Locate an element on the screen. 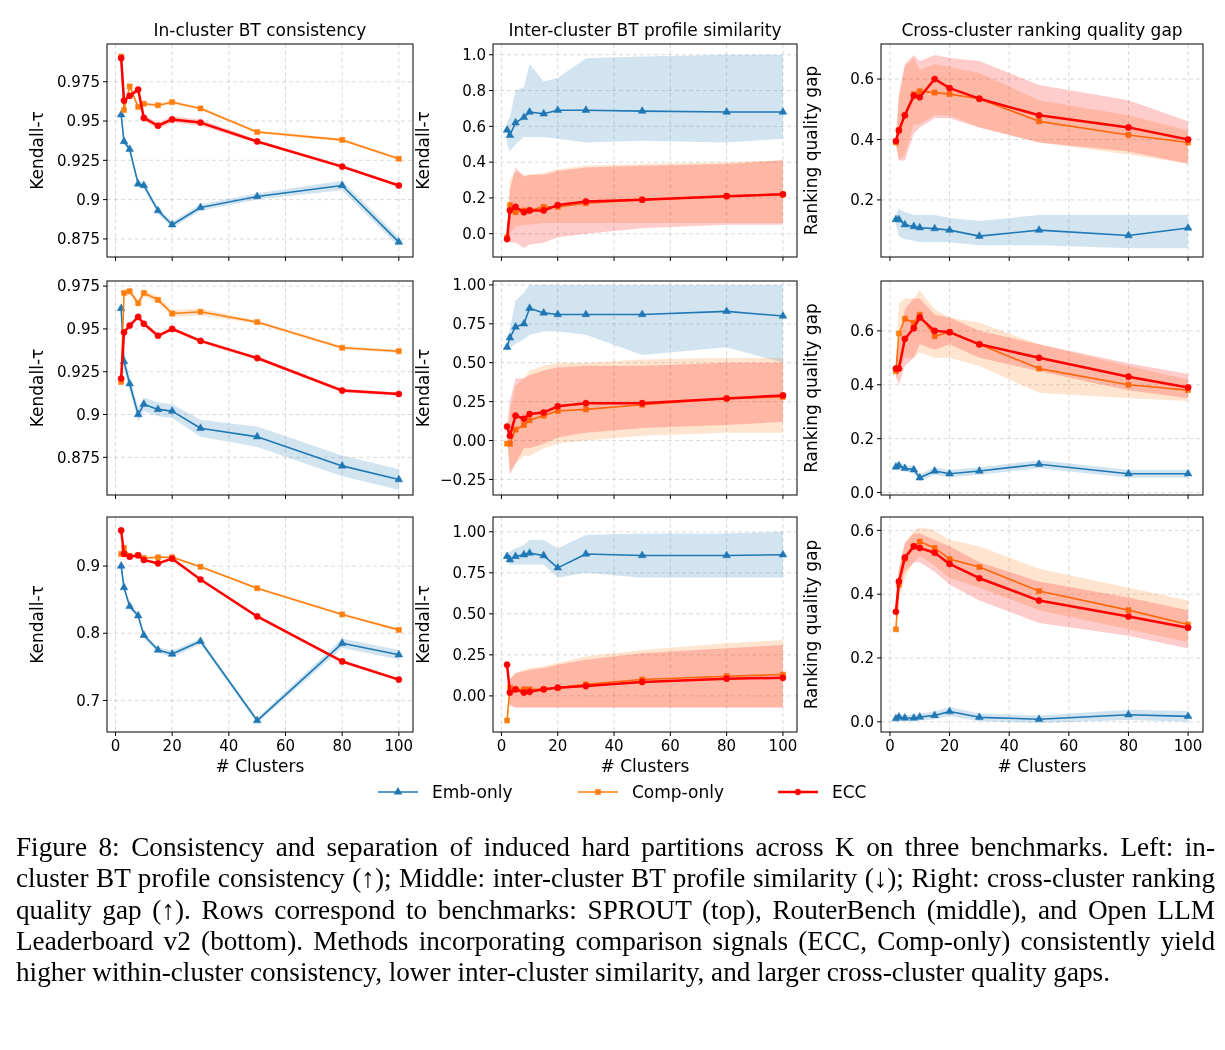 This screenshot has height=1050, width=1225. y-tick-label: 0.7 is located at coordinates (88, 700).